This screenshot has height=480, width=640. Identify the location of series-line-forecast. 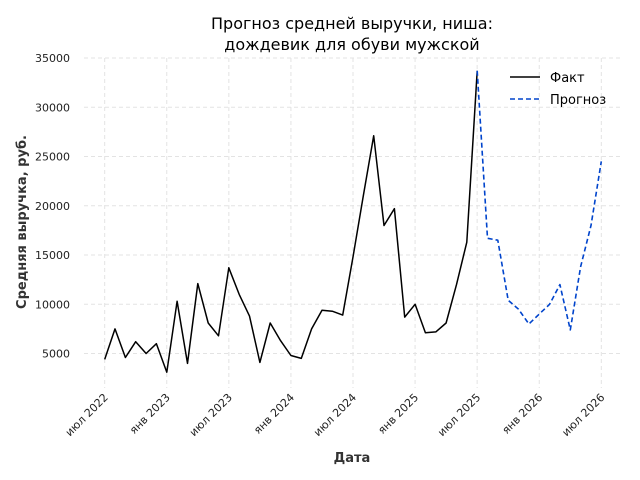
(539, 200).